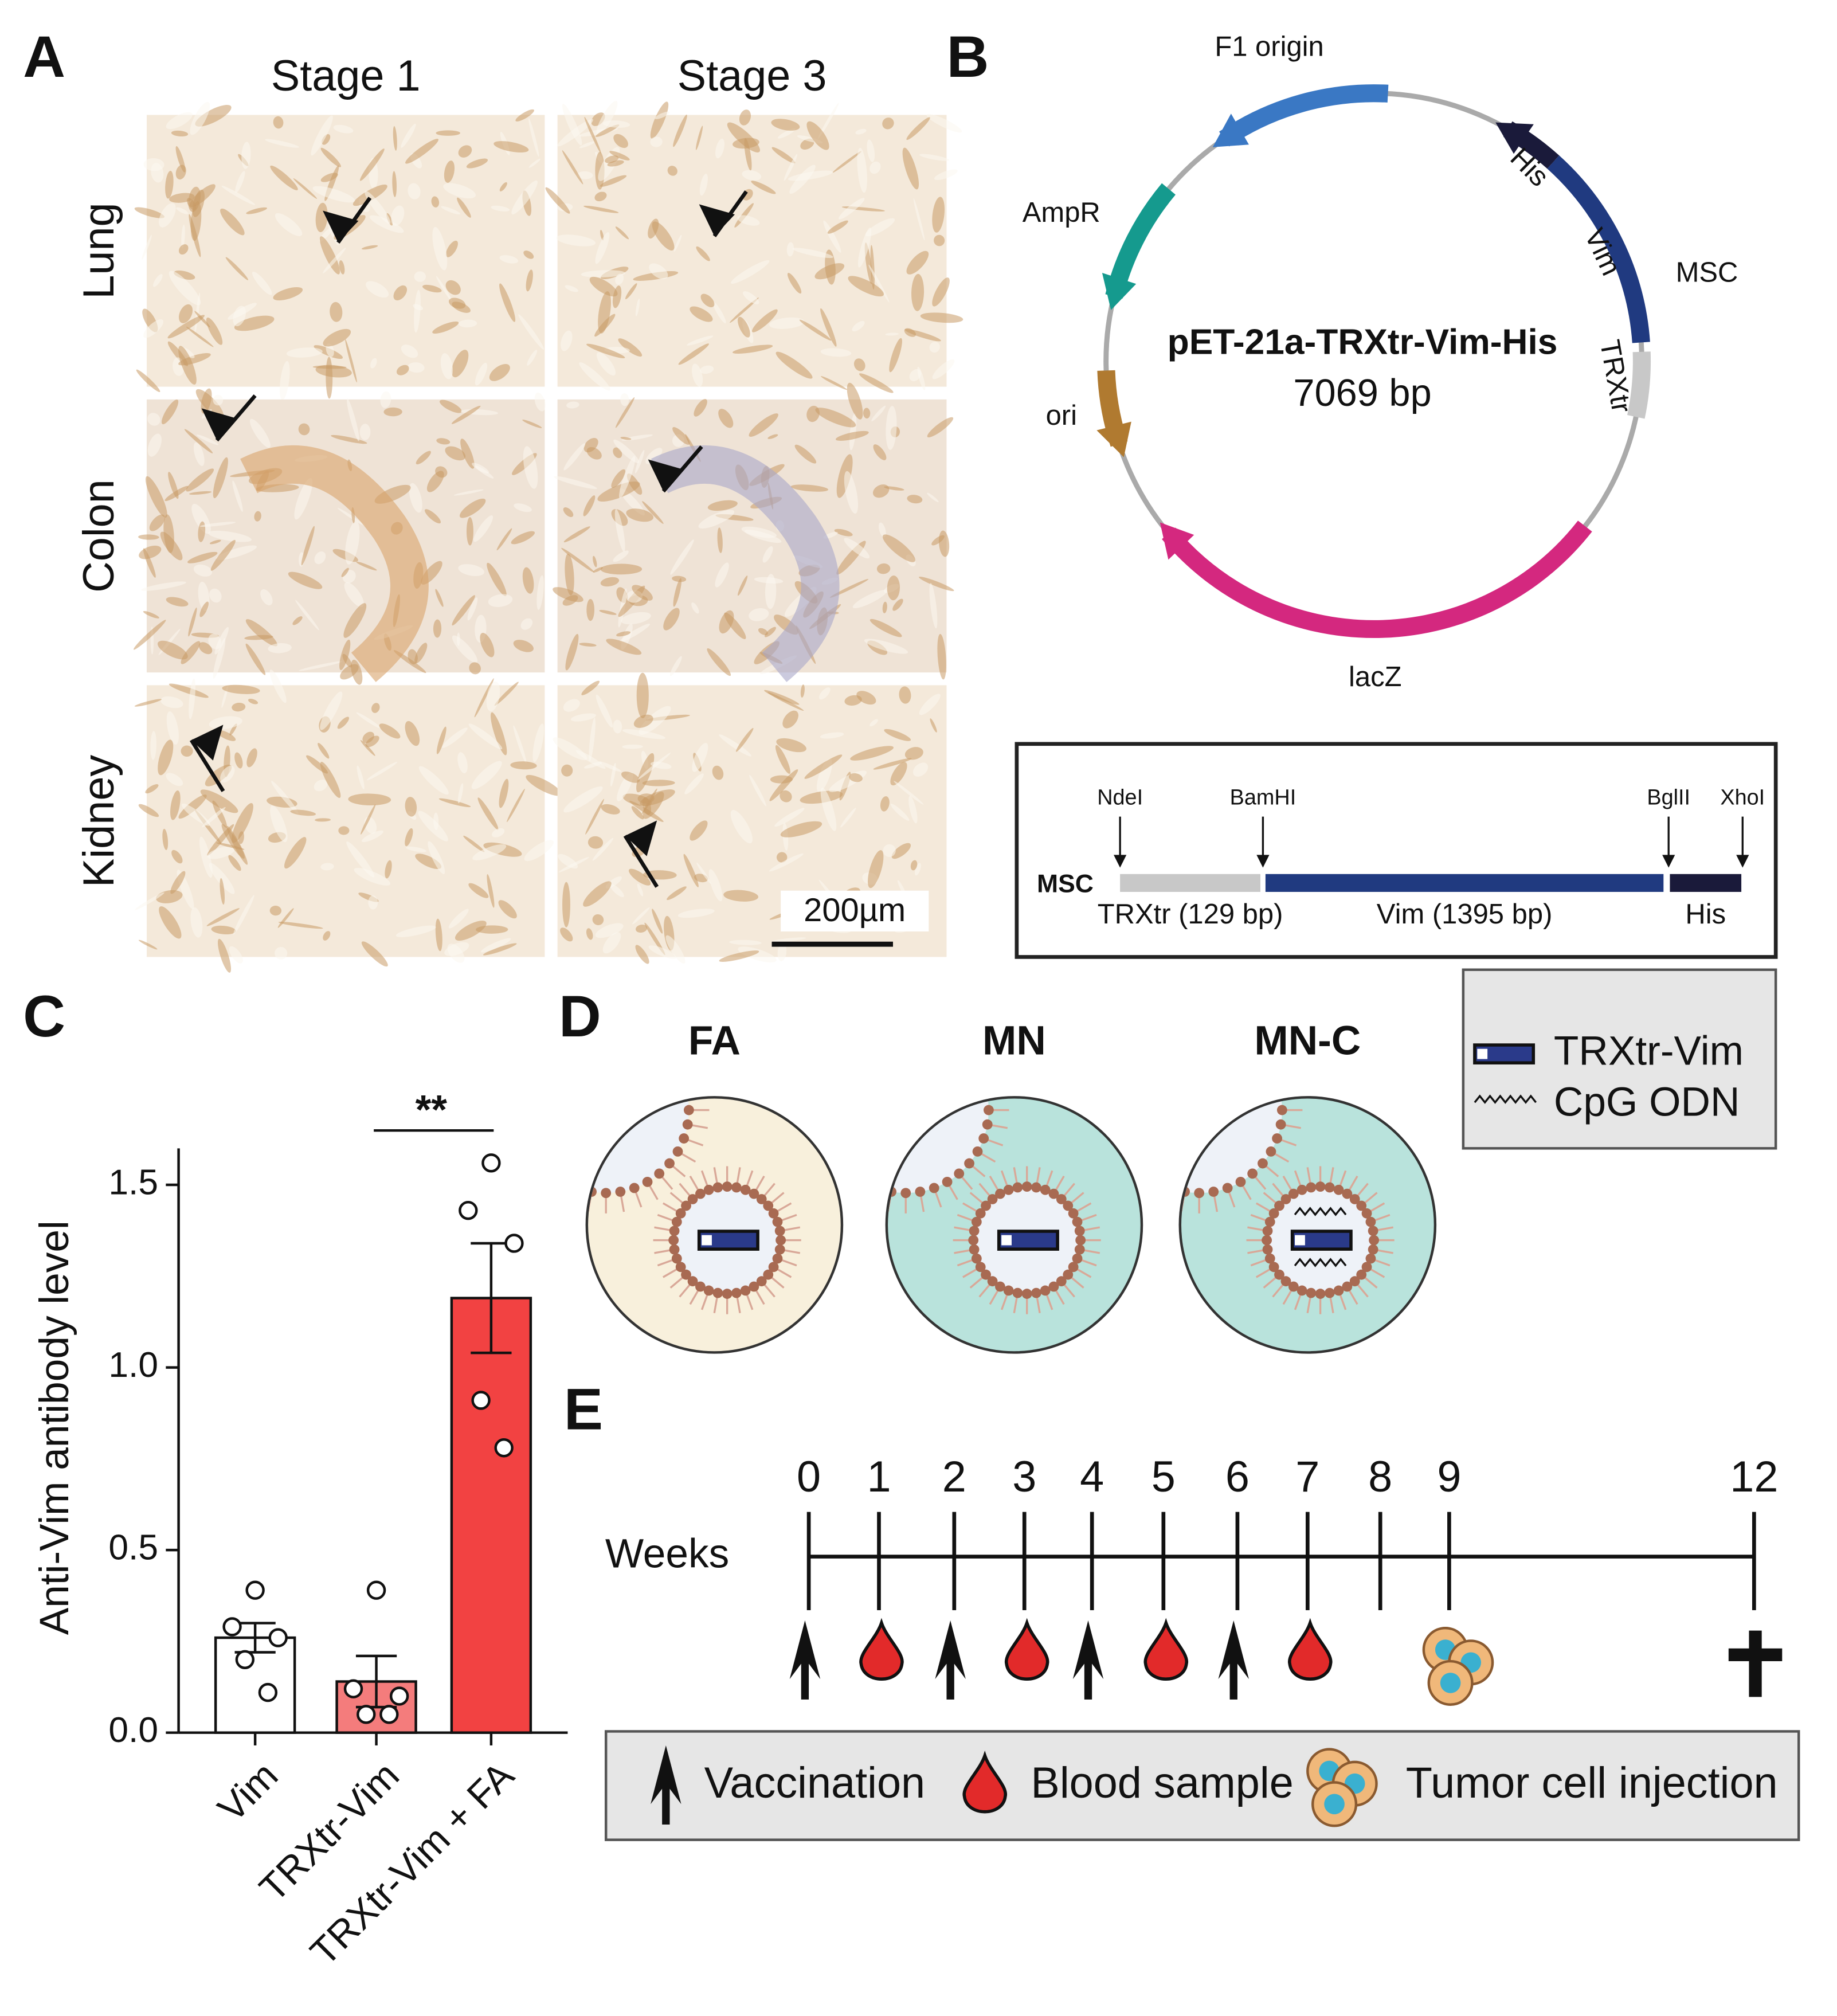 The image size is (1837, 2016). I want to click on label: 9, so click(1449, 1477).